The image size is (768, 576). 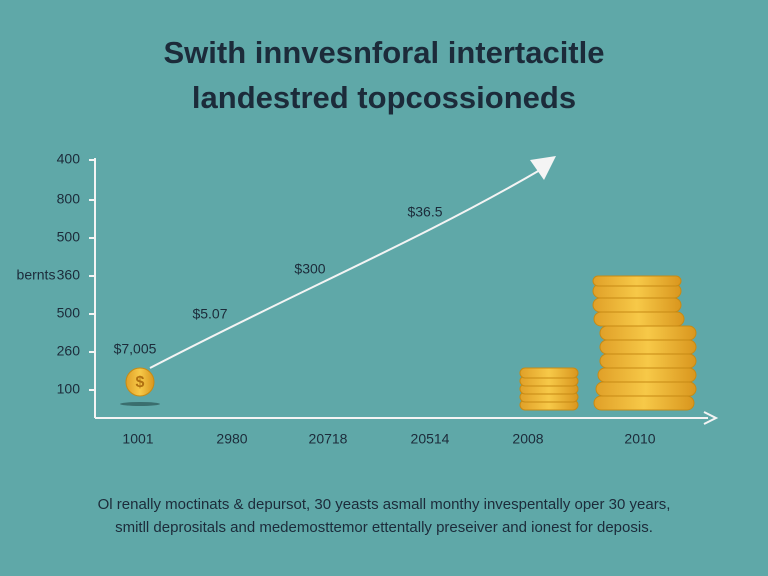 I want to click on x-tick-label: 20718, so click(x=328, y=439).